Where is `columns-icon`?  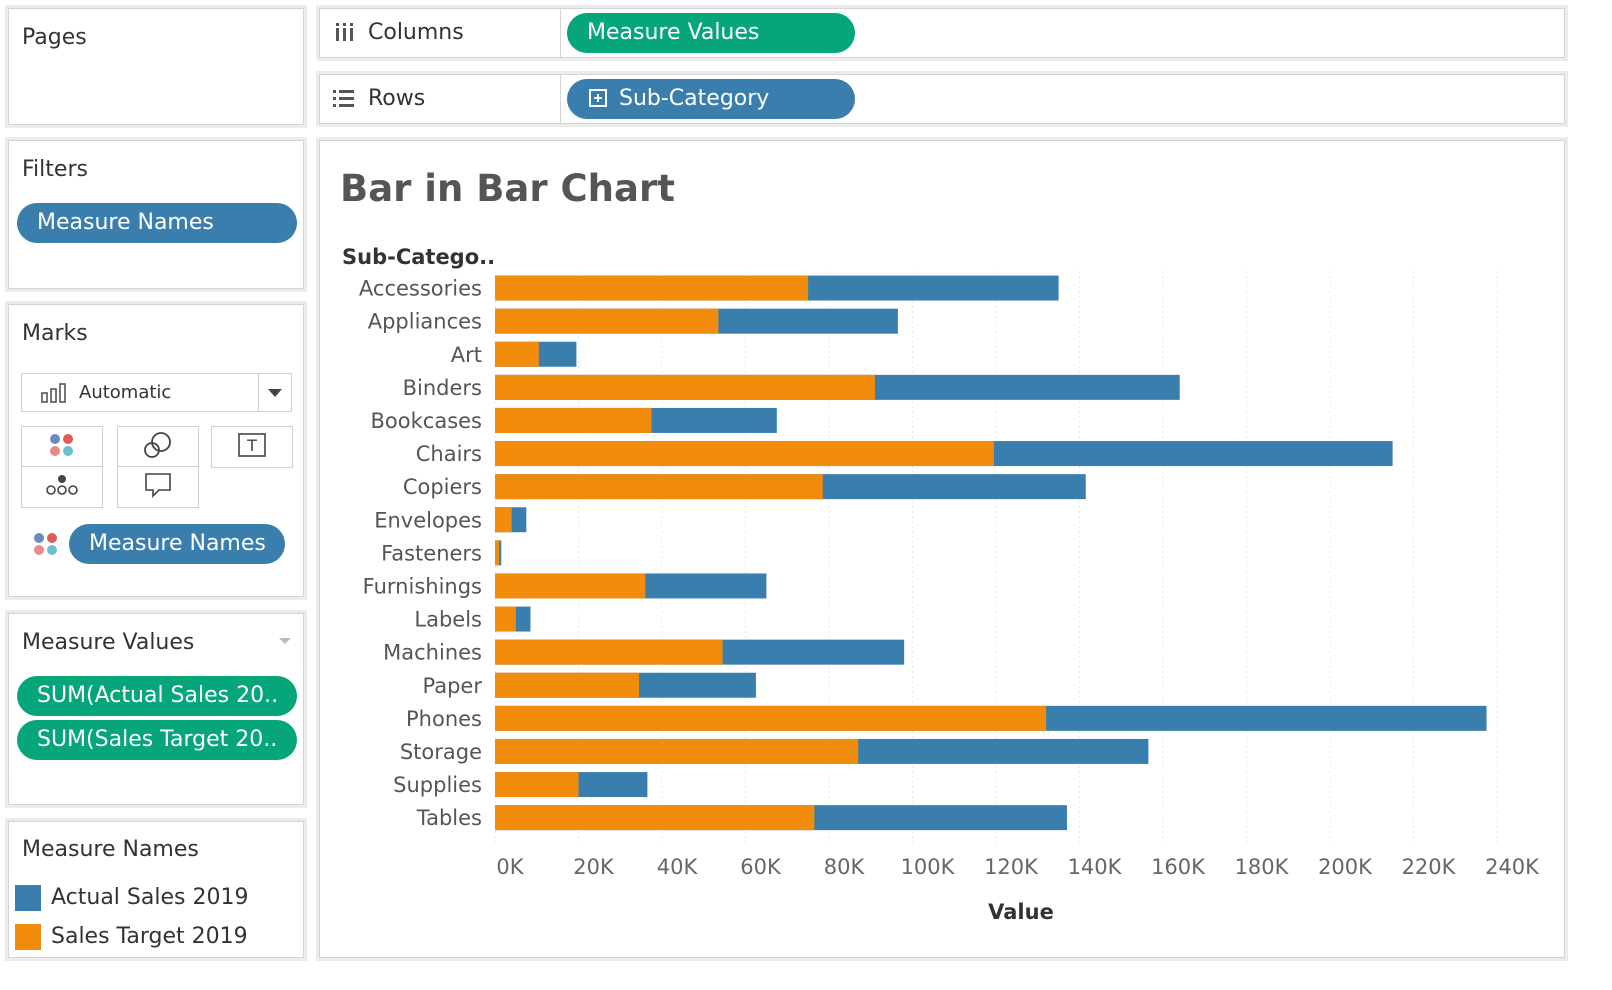 columns-icon is located at coordinates (345, 32).